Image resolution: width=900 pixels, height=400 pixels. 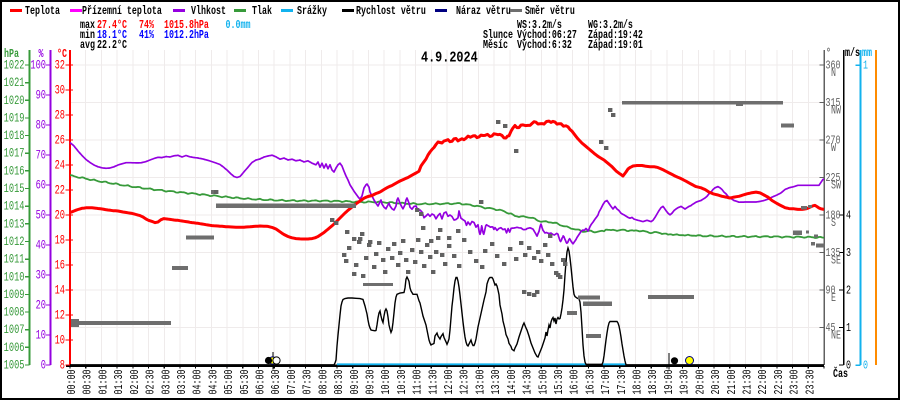 What do you see at coordinates (403, 382) in the screenshot?
I see `svg-text: 10:30` at bounding box center [403, 382].